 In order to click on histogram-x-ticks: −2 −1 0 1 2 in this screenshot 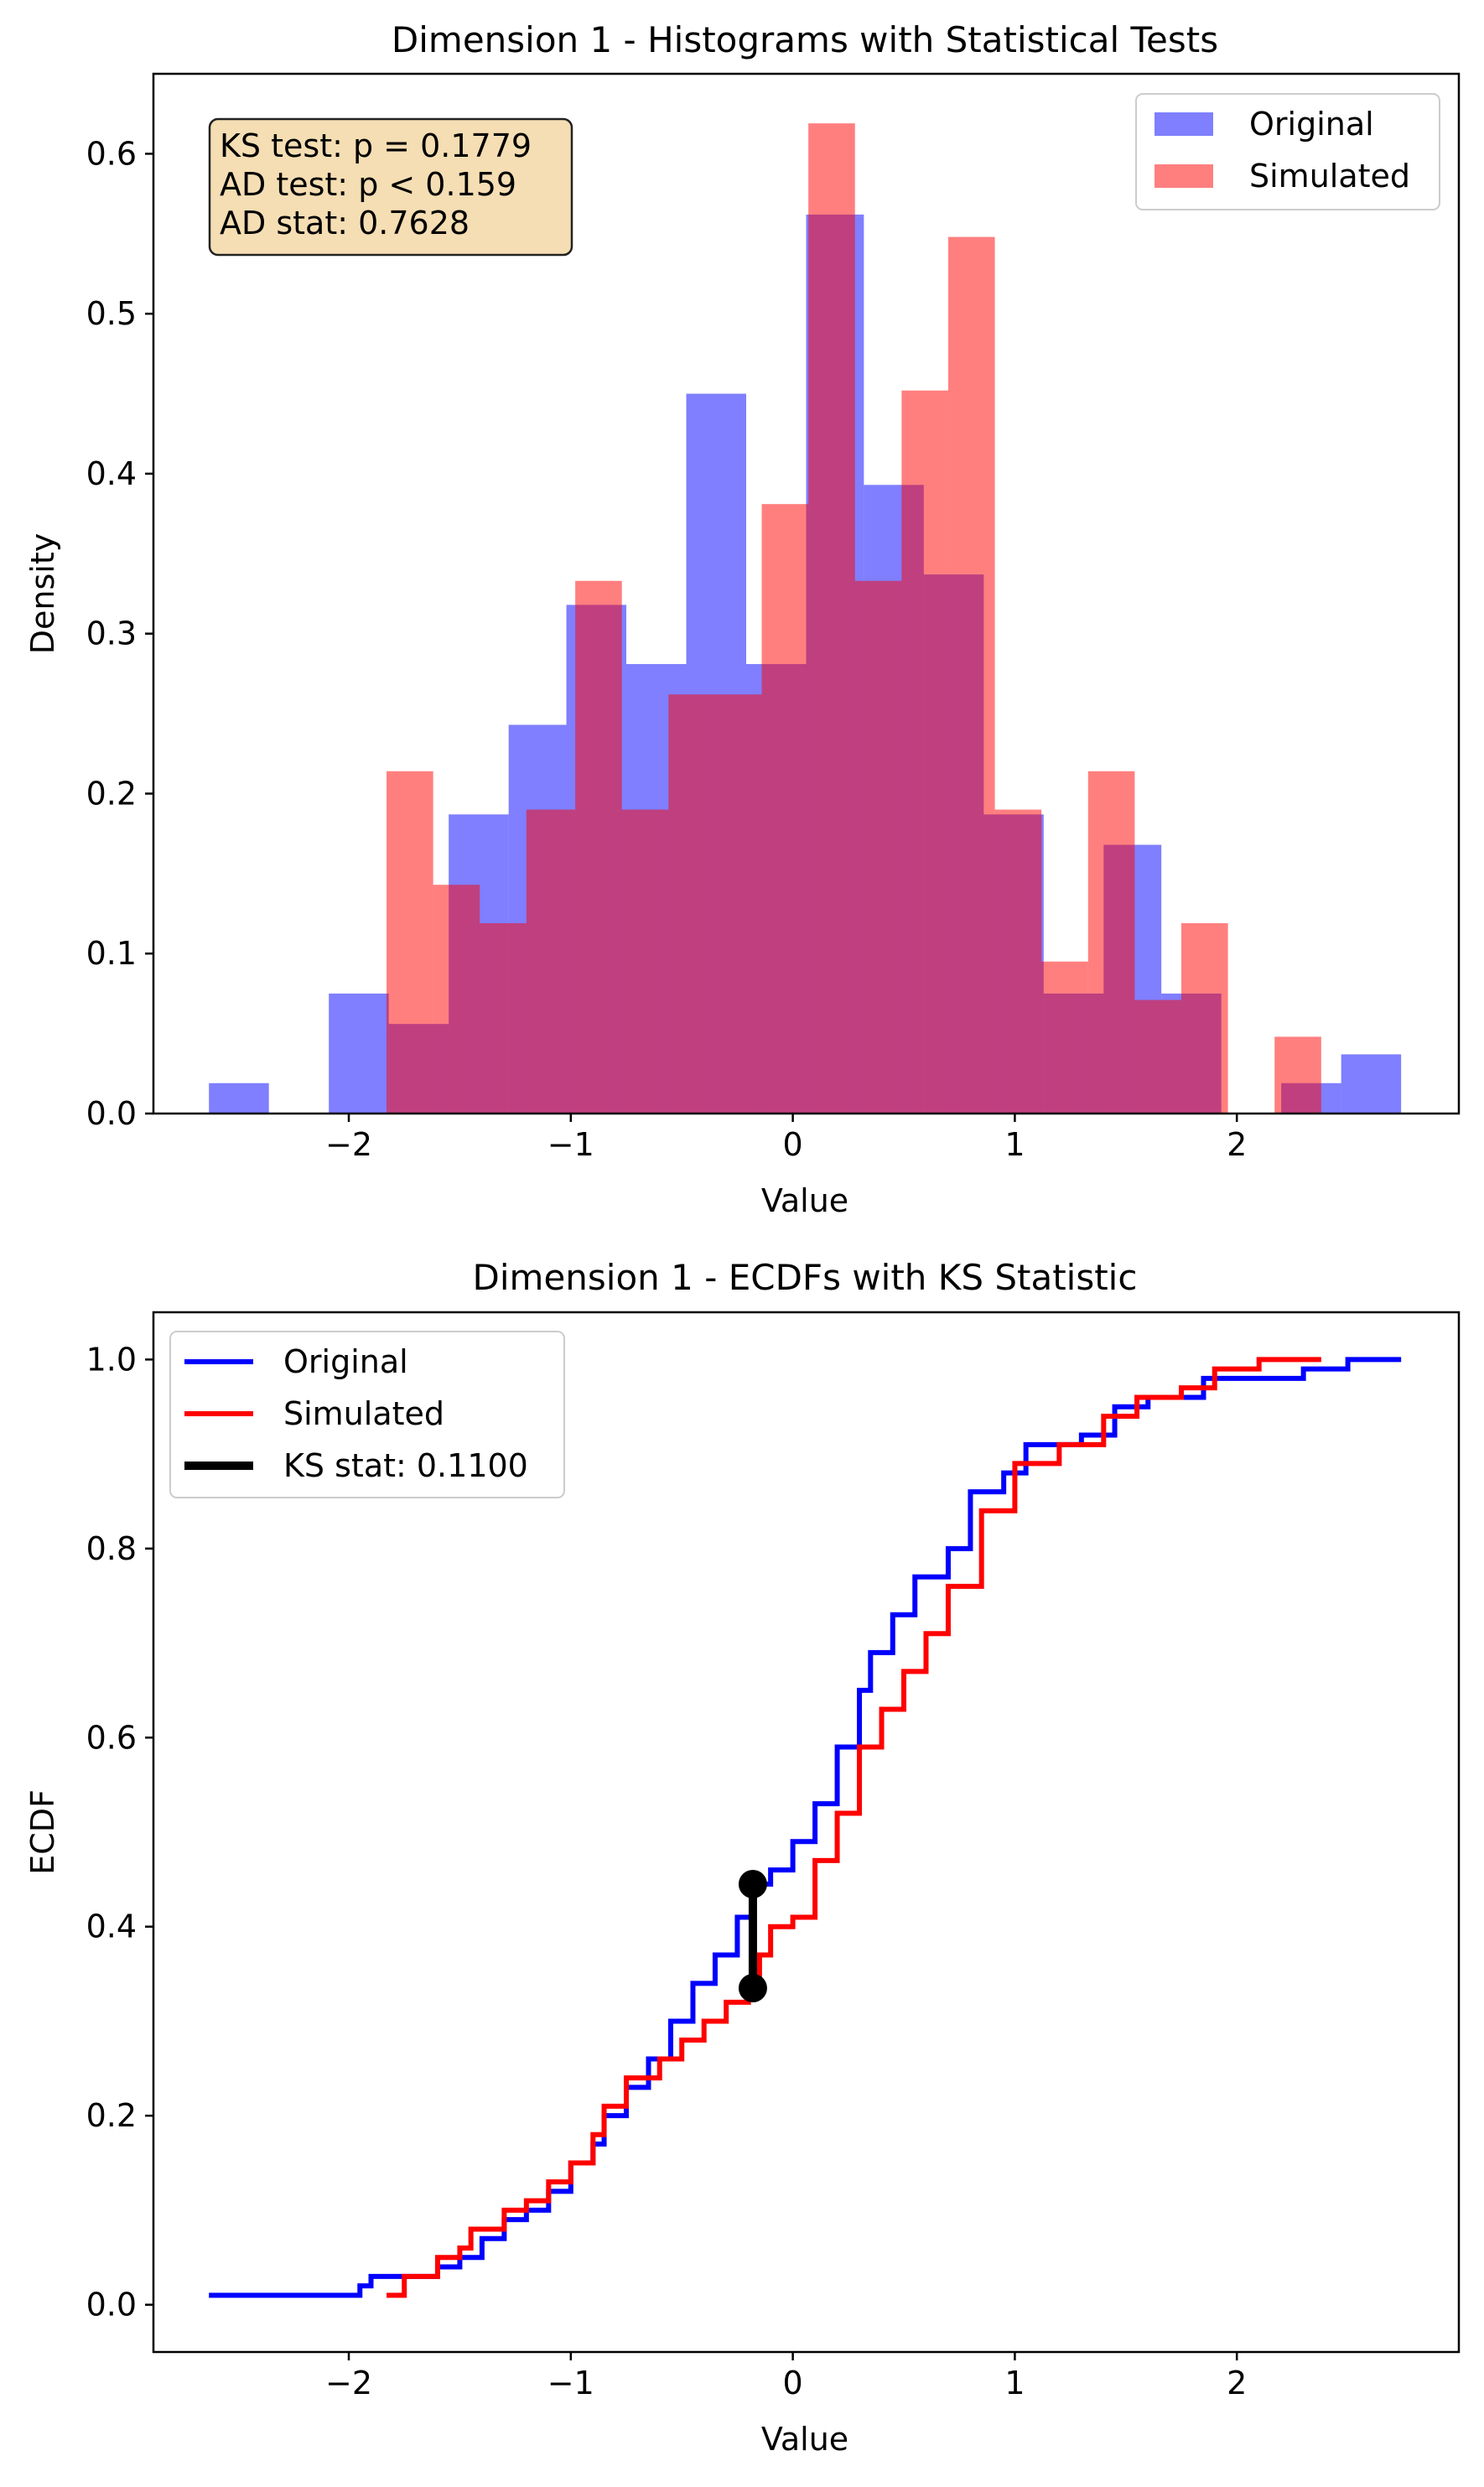, I will do `click(786, 1138)`.